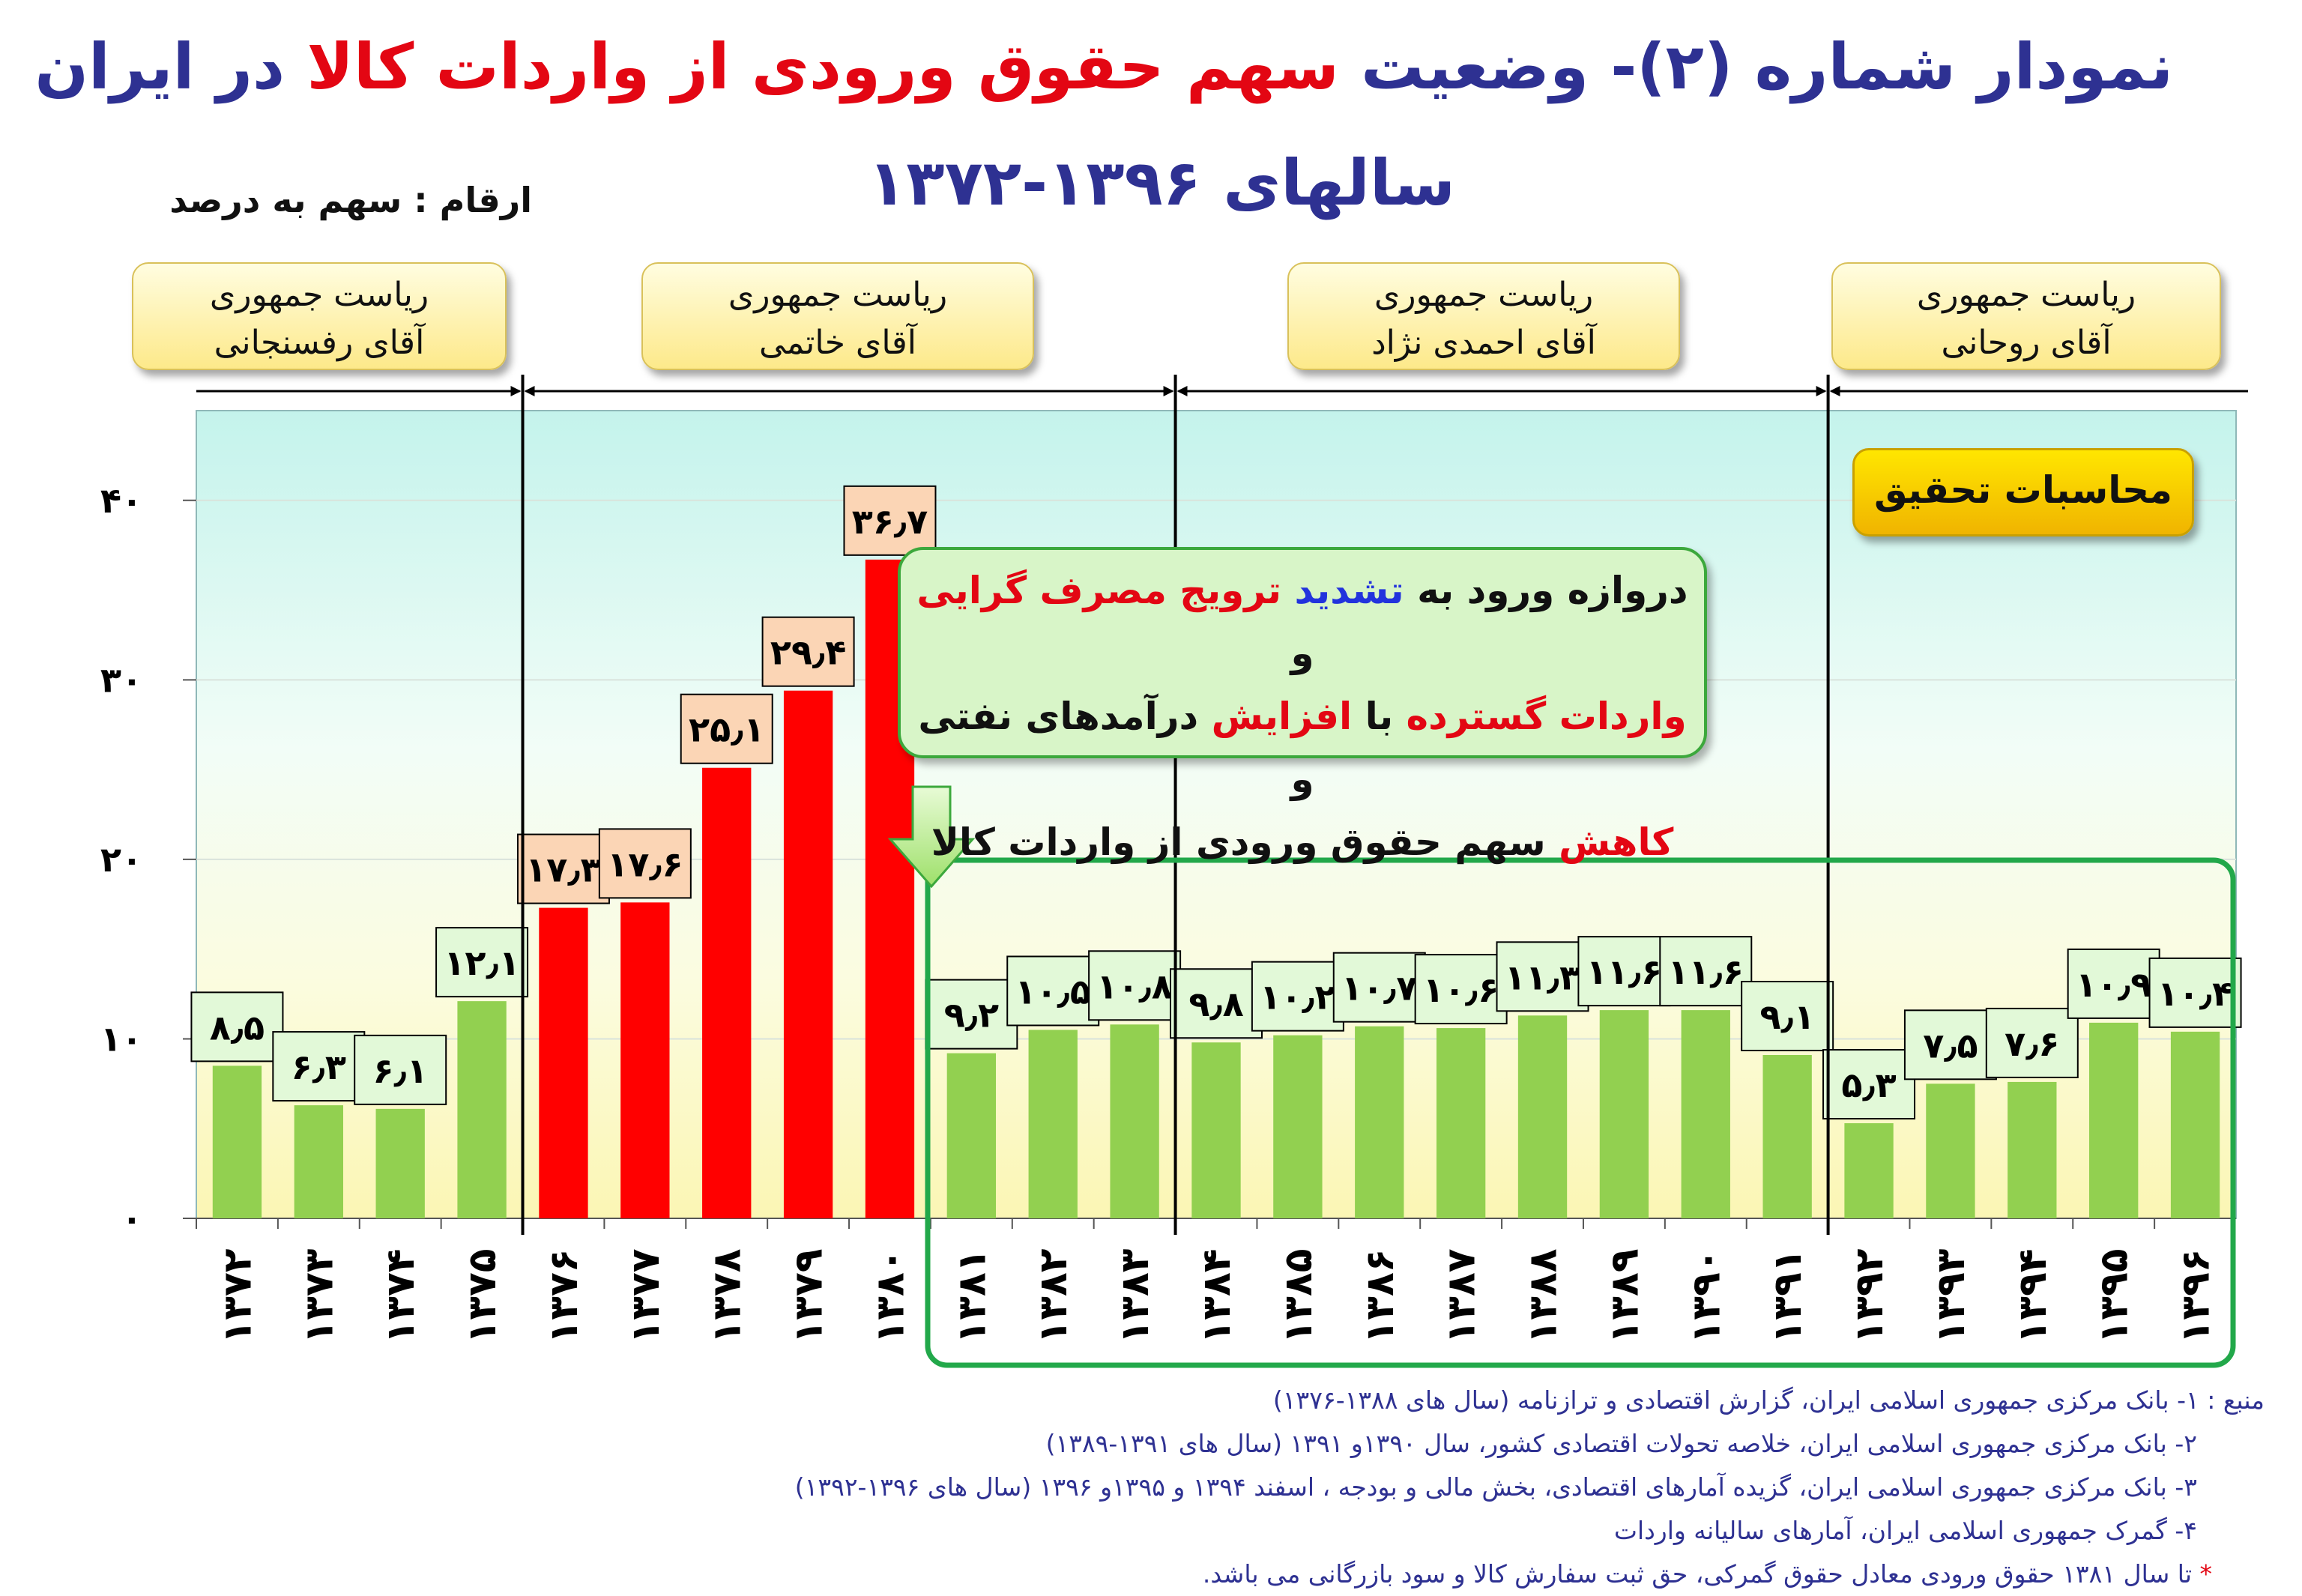 The width and height of the screenshot is (2302, 1596). Describe the element at coordinates (121, 859) in the screenshot. I see `y-tick-label: ۲۰` at that location.